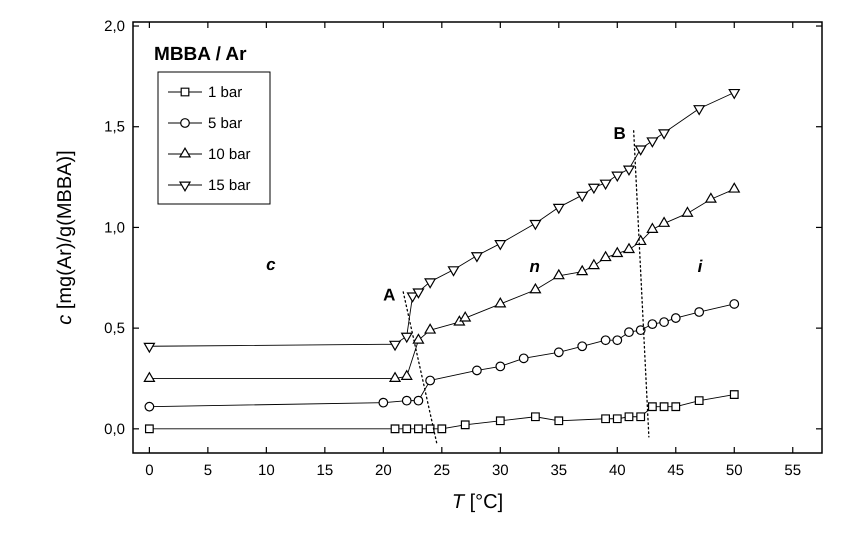 The image size is (841, 535). I want to click on legend-label: 15 bar, so click(229, 185).